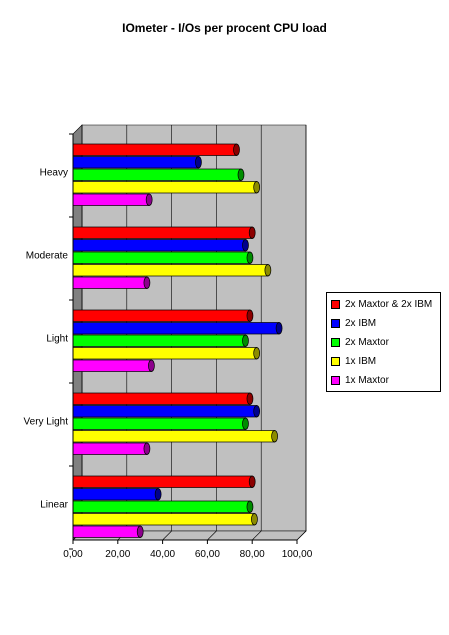 The height and width of the screenshot is (635, 449). What do you see at coordinates (162, 554) in the screenshot?
I see `x-tick-label: 40,00` at bounding box center [162, 554].